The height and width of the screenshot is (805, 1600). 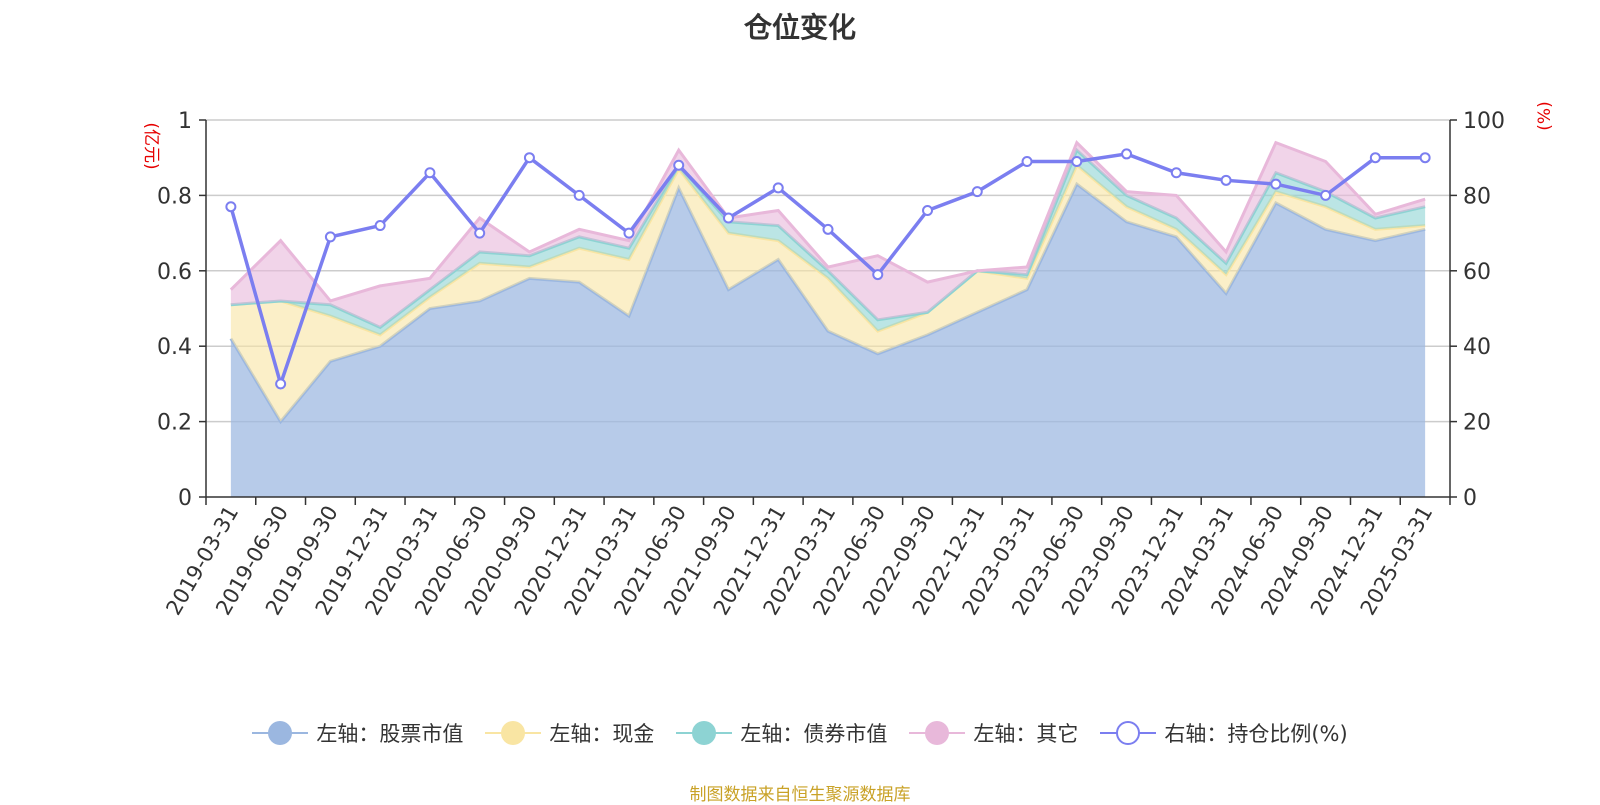 I want to click on chart-legend: 左轴：股票市值 左轴：现金 左轴：债券市值 左轴：其它 右轴：持仓比例(%), so click(x=800, y=733).